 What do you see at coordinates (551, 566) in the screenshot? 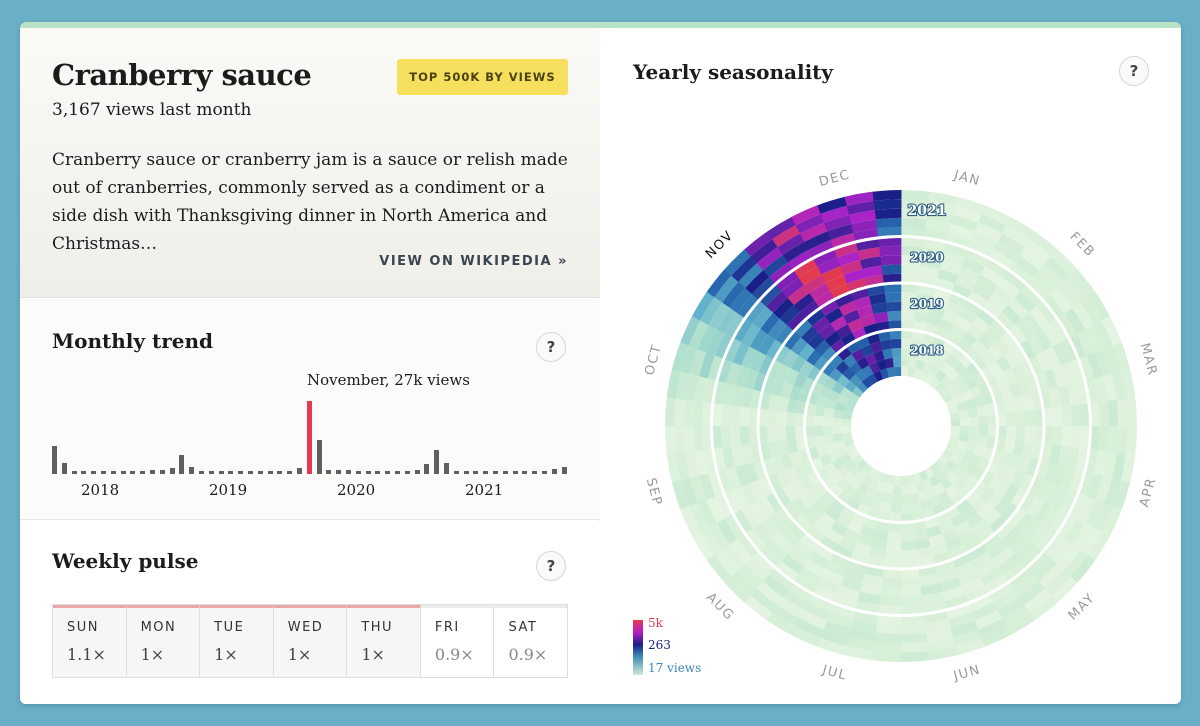
I see `weekly-help-button: ?` at bounding box center [551, 566].